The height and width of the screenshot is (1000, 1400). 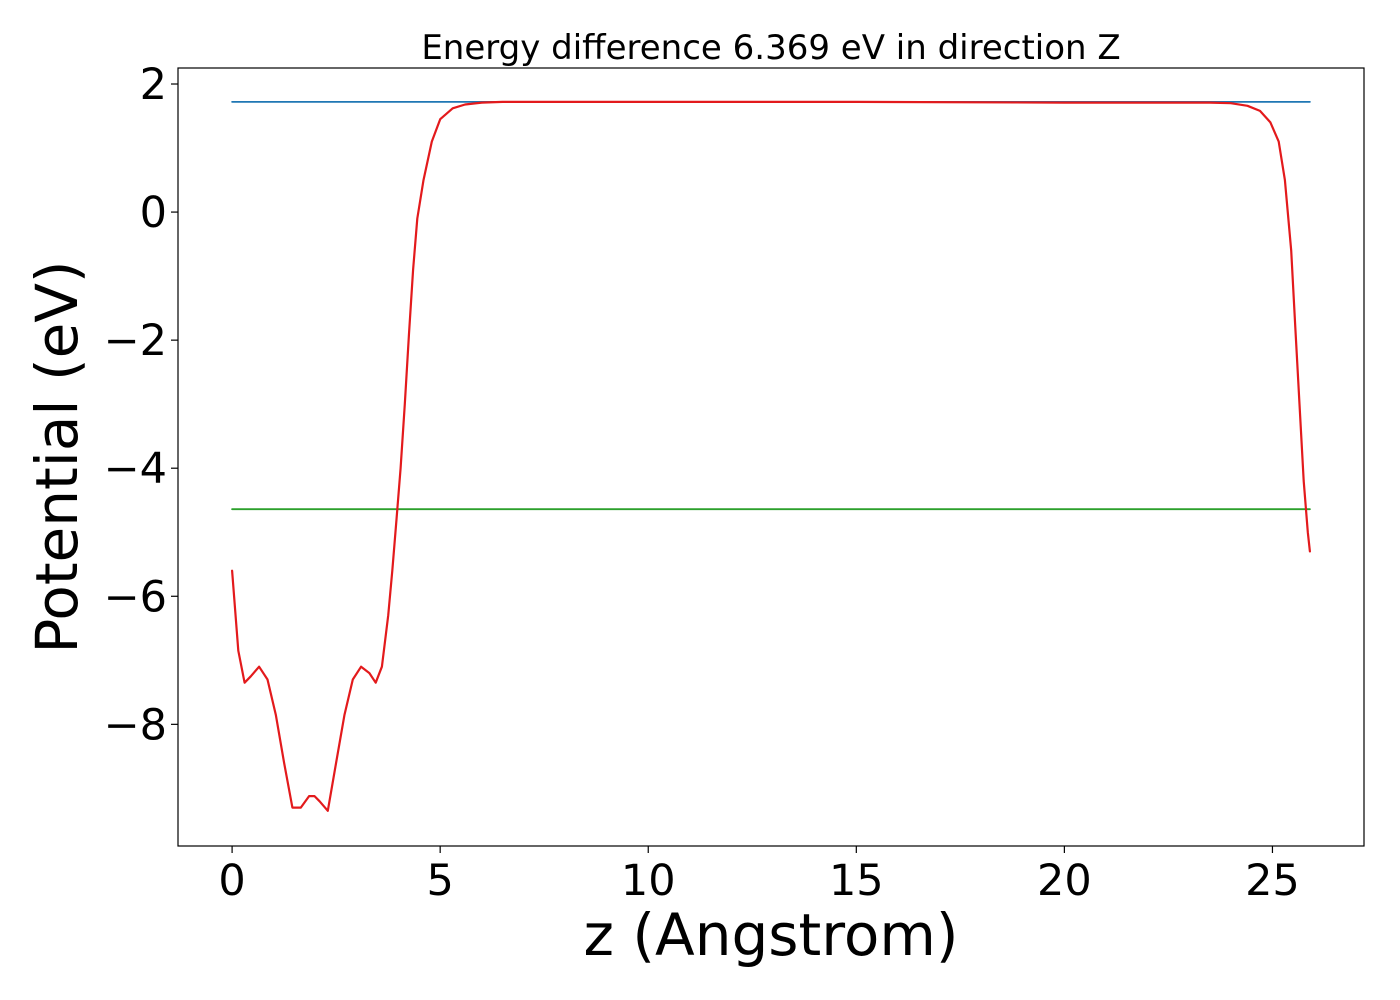 I want to click on x-tick-label: 0, so click(x=231, y=881).